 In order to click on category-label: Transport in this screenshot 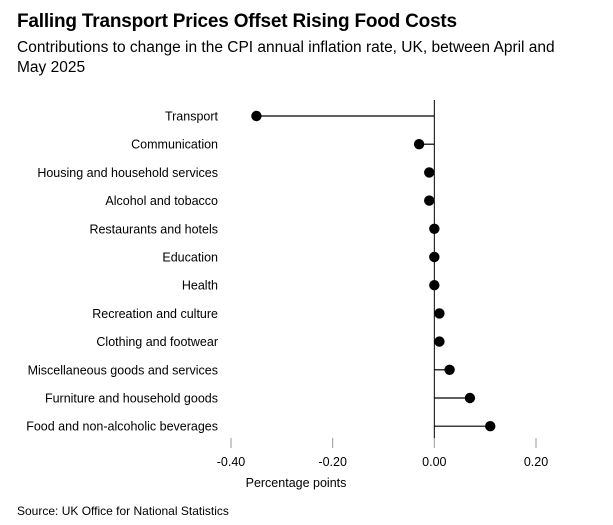, I will do `click(192, 117)`.